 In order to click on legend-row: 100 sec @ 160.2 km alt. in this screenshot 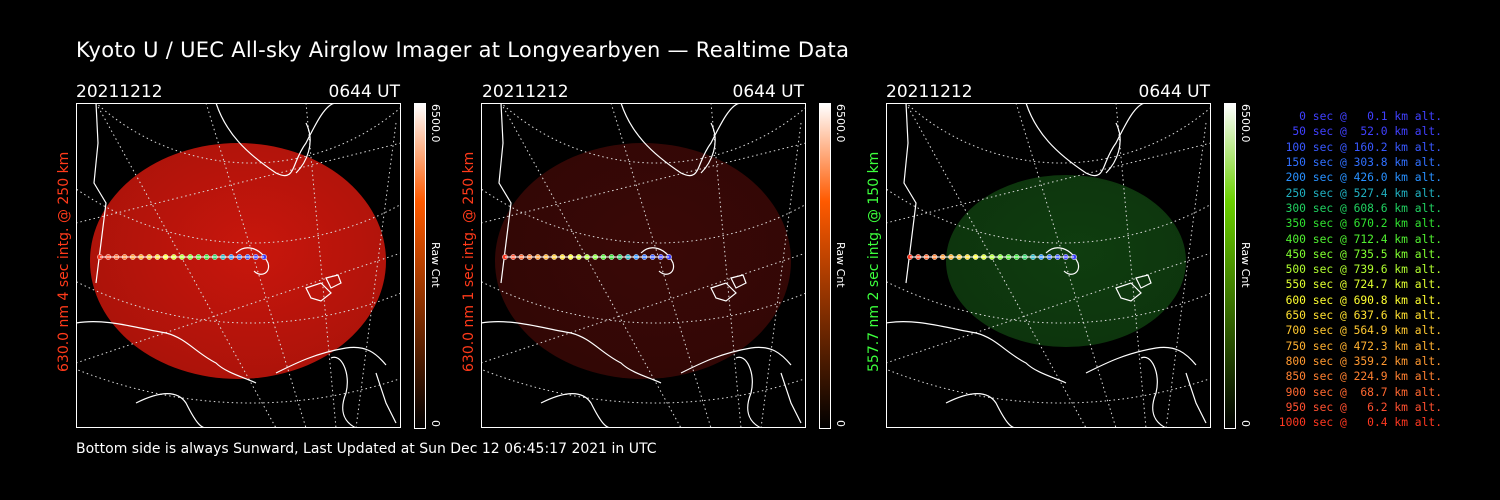, I will do `click(1363, 147)`.